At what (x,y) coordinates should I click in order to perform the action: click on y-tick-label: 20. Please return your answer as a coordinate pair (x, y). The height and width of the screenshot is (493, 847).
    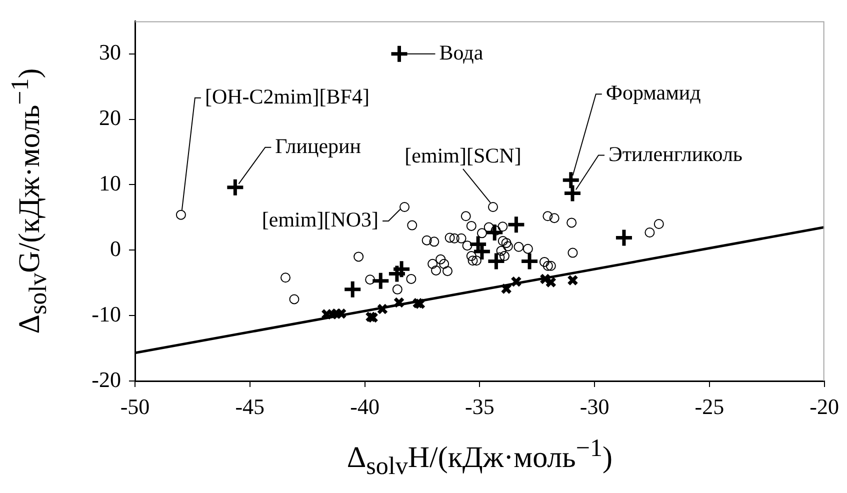
    Looking at the image, I should click on (110, 117).